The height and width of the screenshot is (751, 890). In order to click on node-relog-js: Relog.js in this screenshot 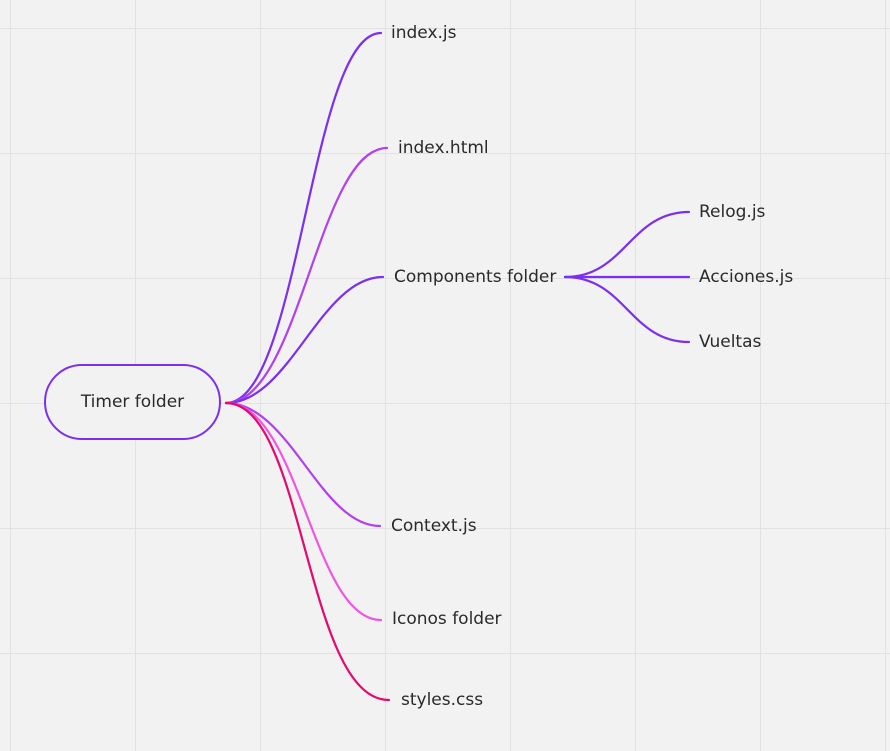, I will do `click(732, 212)`.